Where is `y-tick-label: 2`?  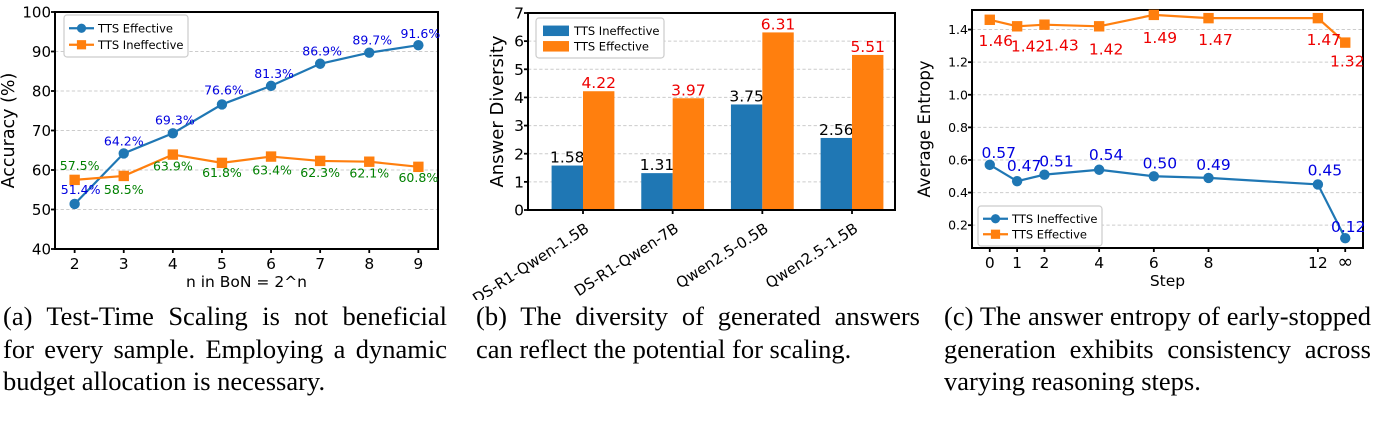 y-tick-label: 2 is located at coordinates (519, 154).